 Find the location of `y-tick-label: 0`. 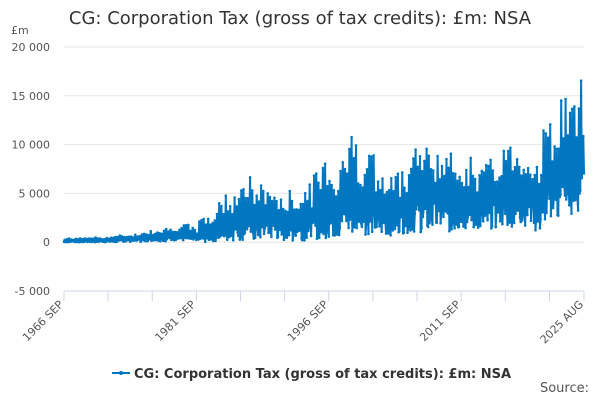

y-tick-label: 0 is located at coordinates (46, 242).